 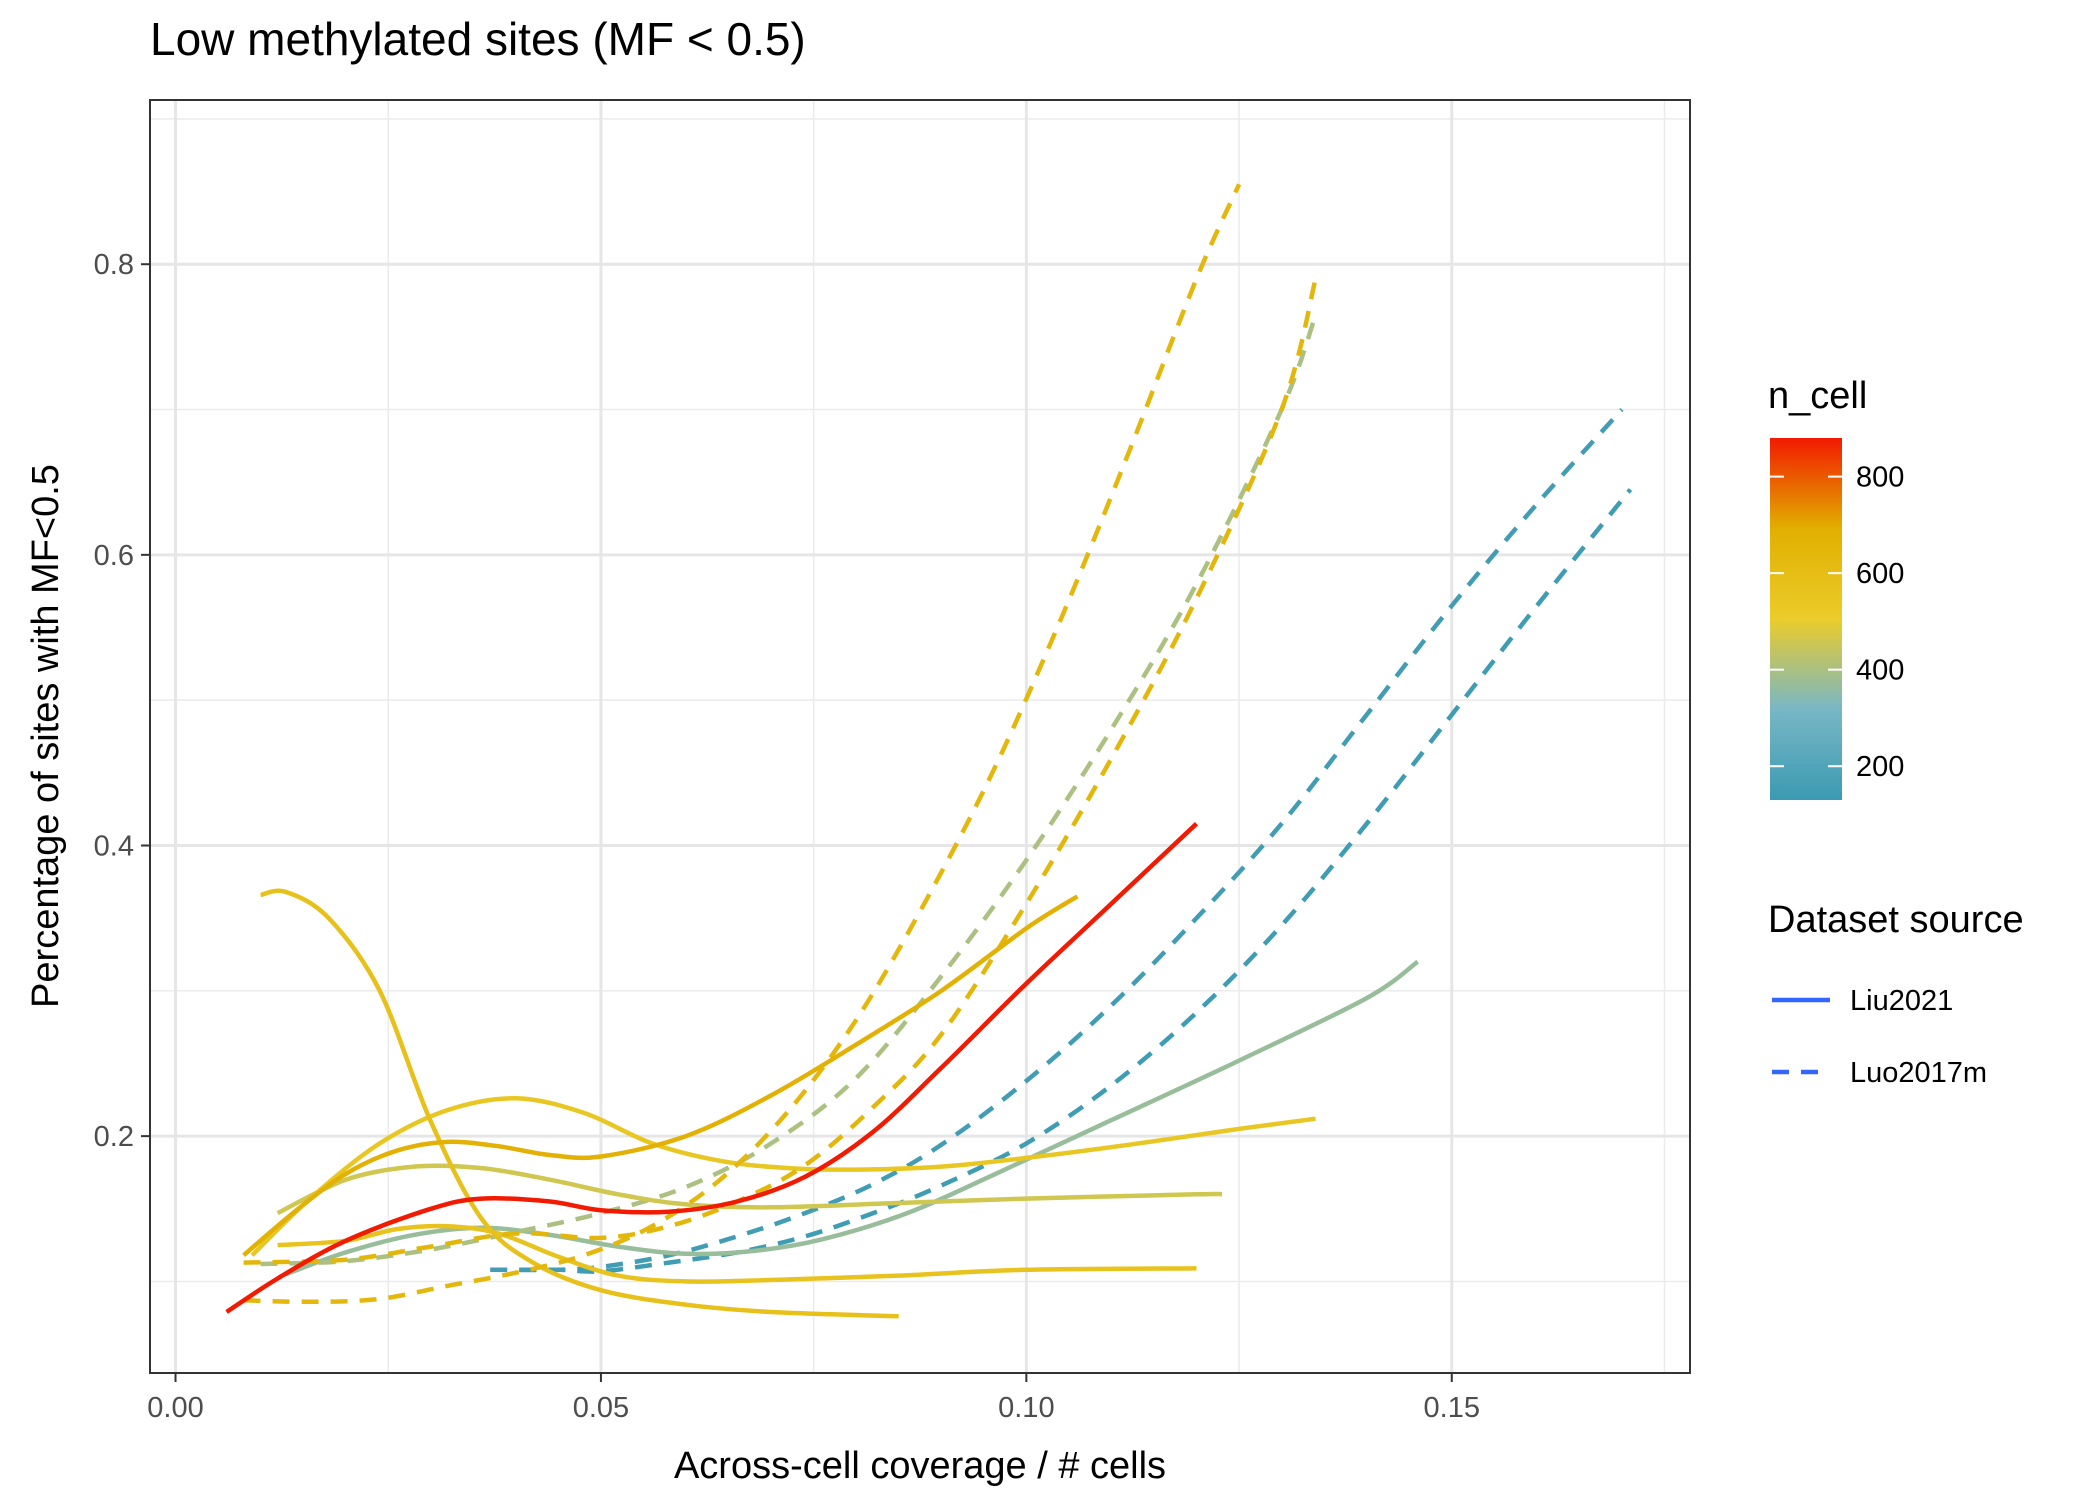 I want to click on legend-ncell-title: n_cell, so click(x=1817, y=396).